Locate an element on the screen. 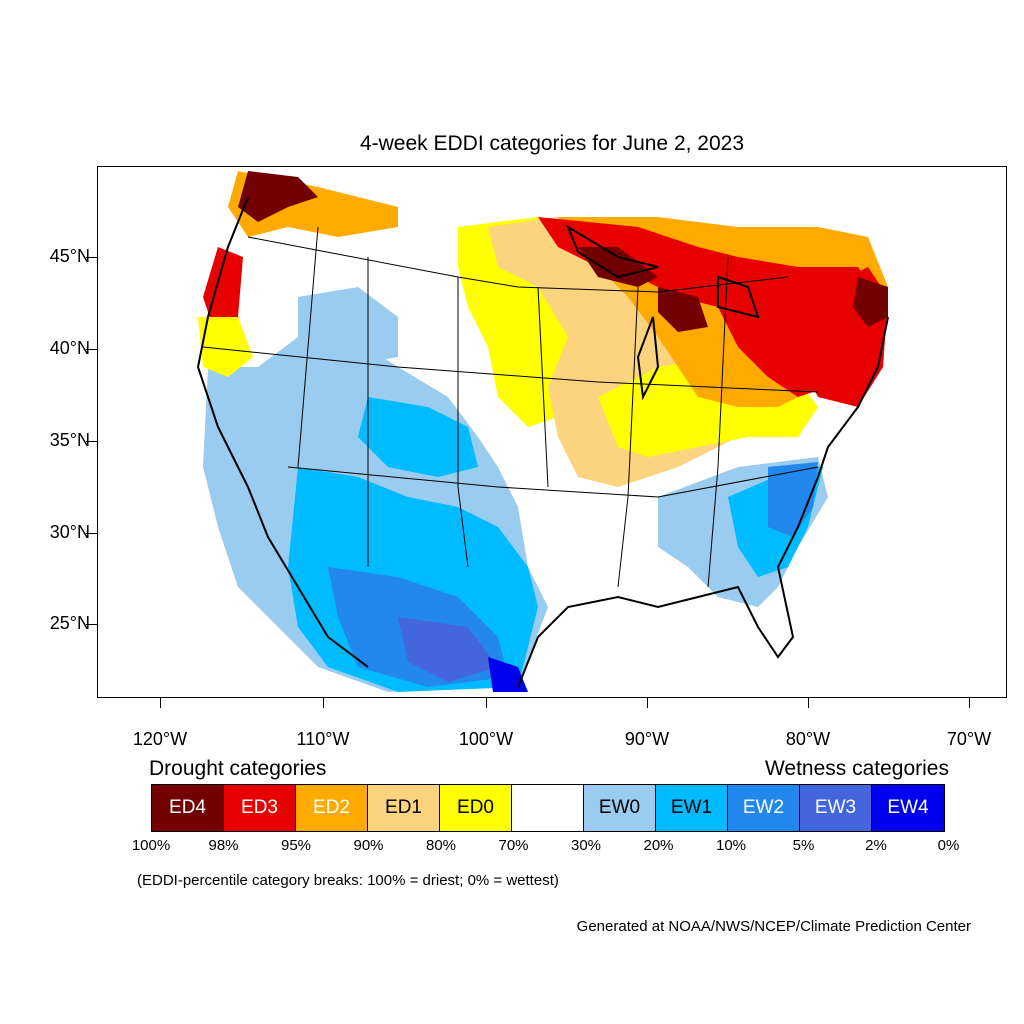 This screenshot has width=1024, height=1024. x-axis-label: 90°W is located at coordinates (647, 739).